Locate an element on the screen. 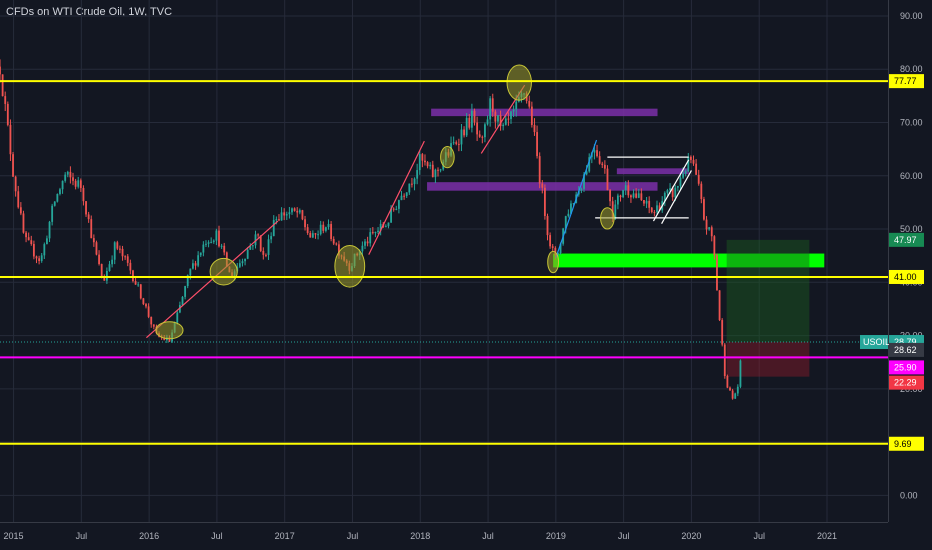 The height and width of the screenshot is (550, 932). y-tick-label: 60.00 is located at coordinates (911, 176).